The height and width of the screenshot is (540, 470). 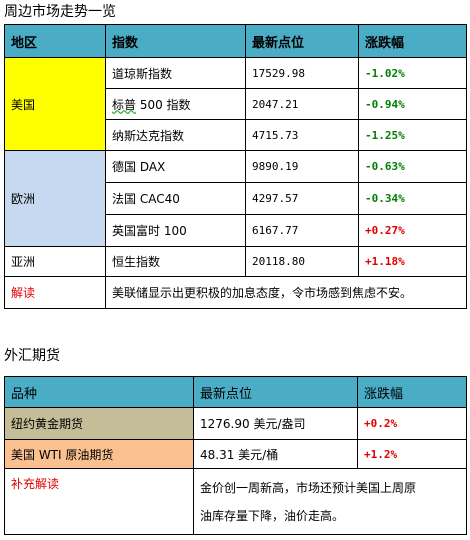 What do you see at coordinates (412, 230) in the screenshot?
I see `index-change: +0.27%` at bounding box center [412, 230].